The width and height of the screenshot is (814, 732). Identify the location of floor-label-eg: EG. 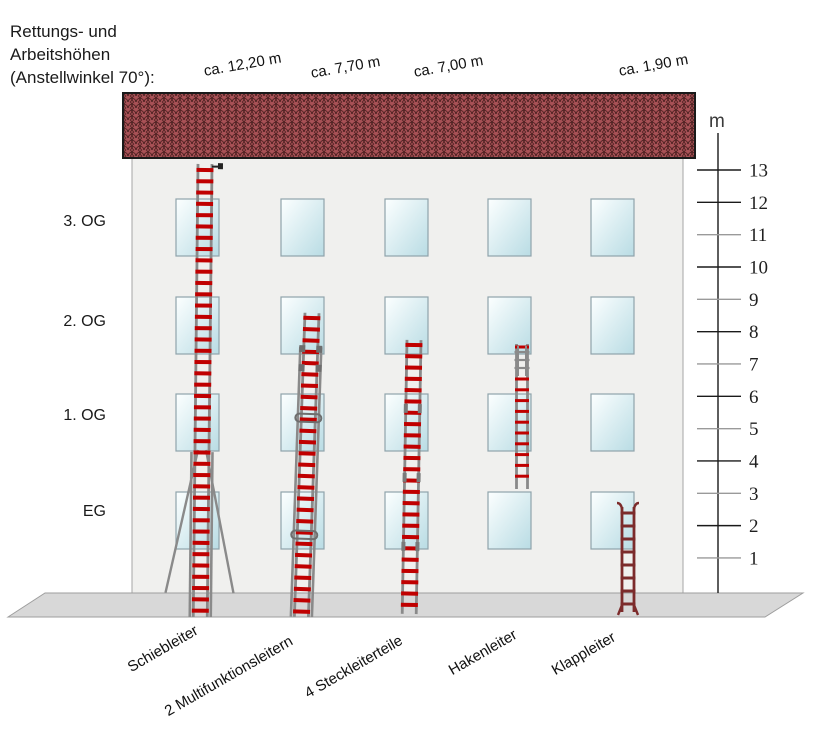
(94, 511).